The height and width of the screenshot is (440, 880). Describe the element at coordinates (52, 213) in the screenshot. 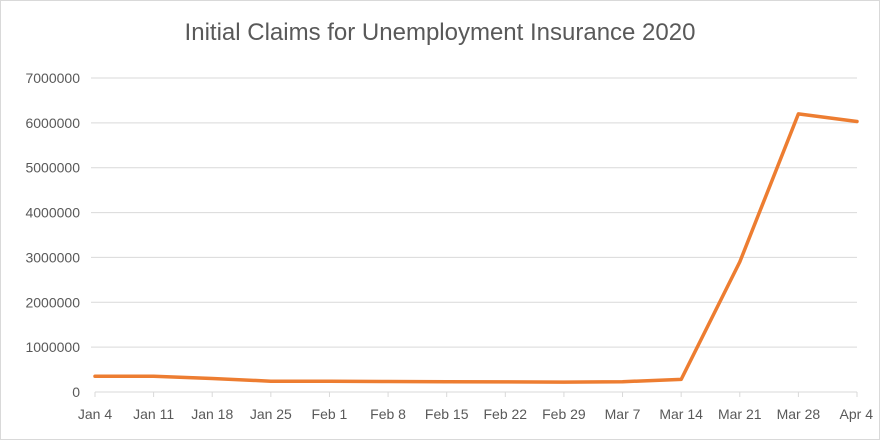

I see `y-tick-label: 4000000` at that location.